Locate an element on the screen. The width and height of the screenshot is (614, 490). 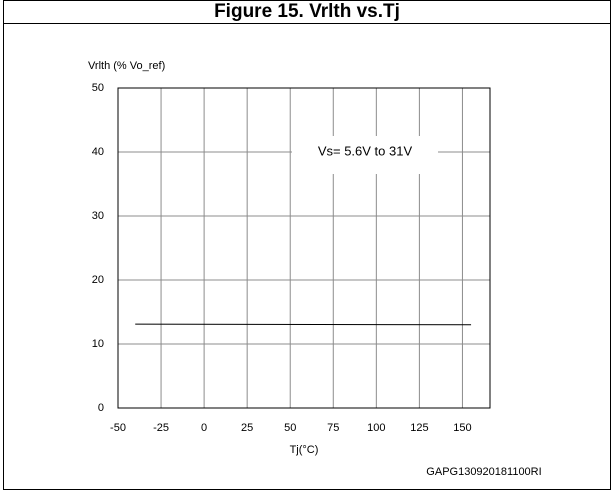
x-tick-label: 25 is located at coordinates (247, 428).